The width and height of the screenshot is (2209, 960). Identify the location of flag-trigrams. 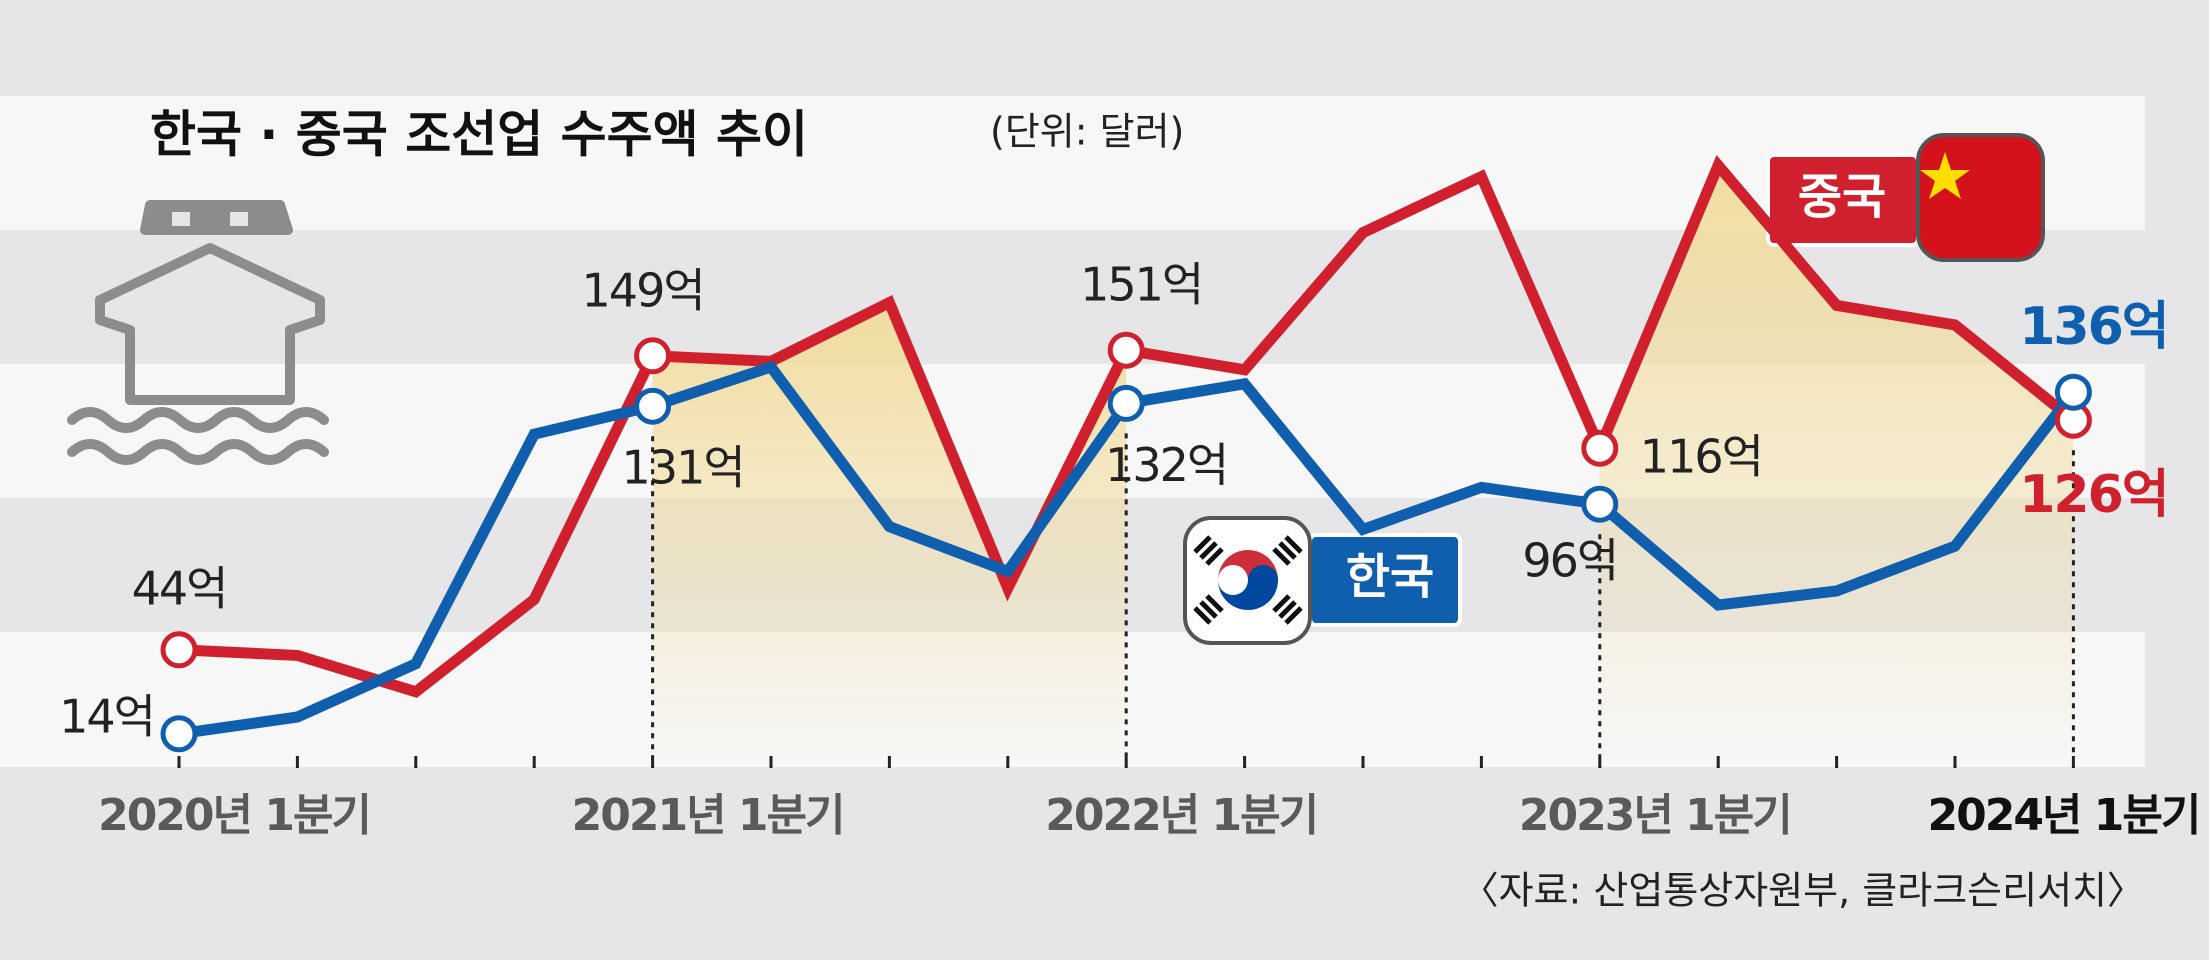
(1248, 580).